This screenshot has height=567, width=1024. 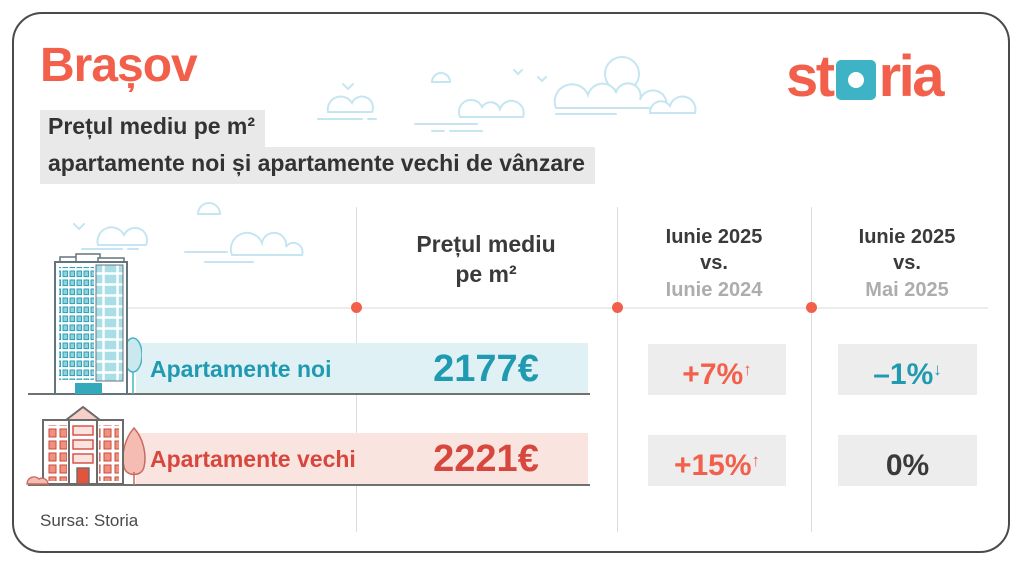 What do you see at coordinates (810, 76) in the screenshot?
I see `logo-text-st: st` at bounding box center [810, 76].